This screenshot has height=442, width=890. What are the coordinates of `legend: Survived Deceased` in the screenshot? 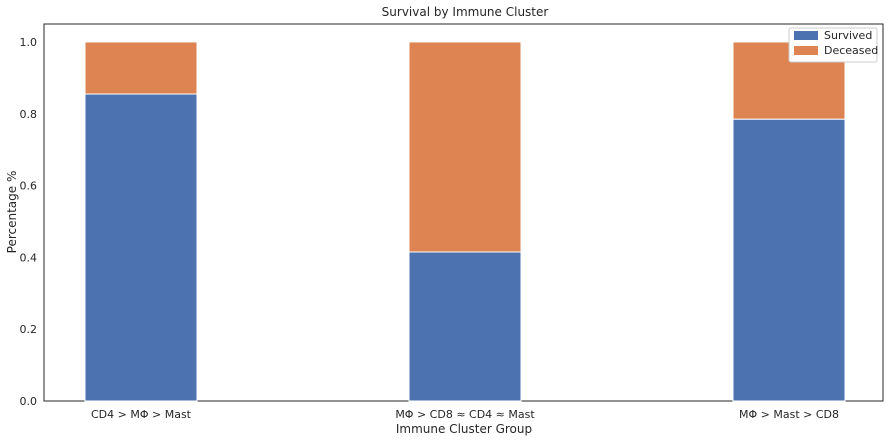 It's located at (833, 45).